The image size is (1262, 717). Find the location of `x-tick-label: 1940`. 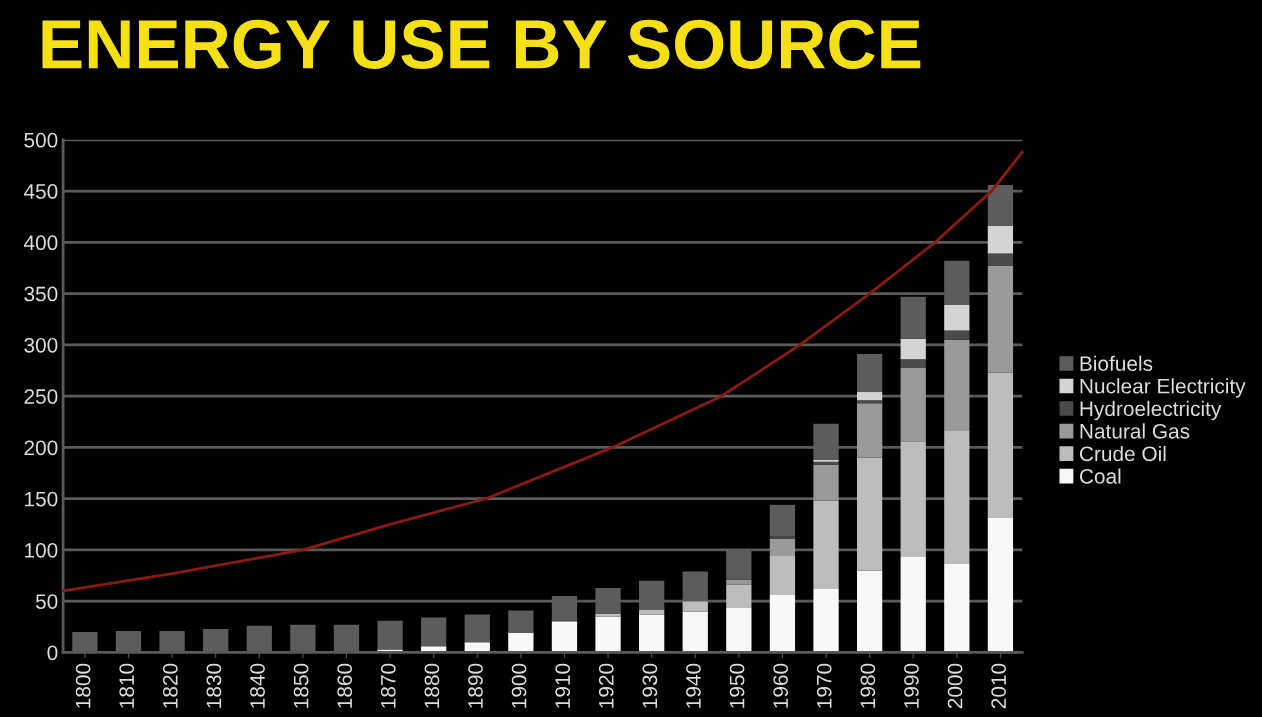

x-tick-label: 1940 is located at coordinates (693, 685).